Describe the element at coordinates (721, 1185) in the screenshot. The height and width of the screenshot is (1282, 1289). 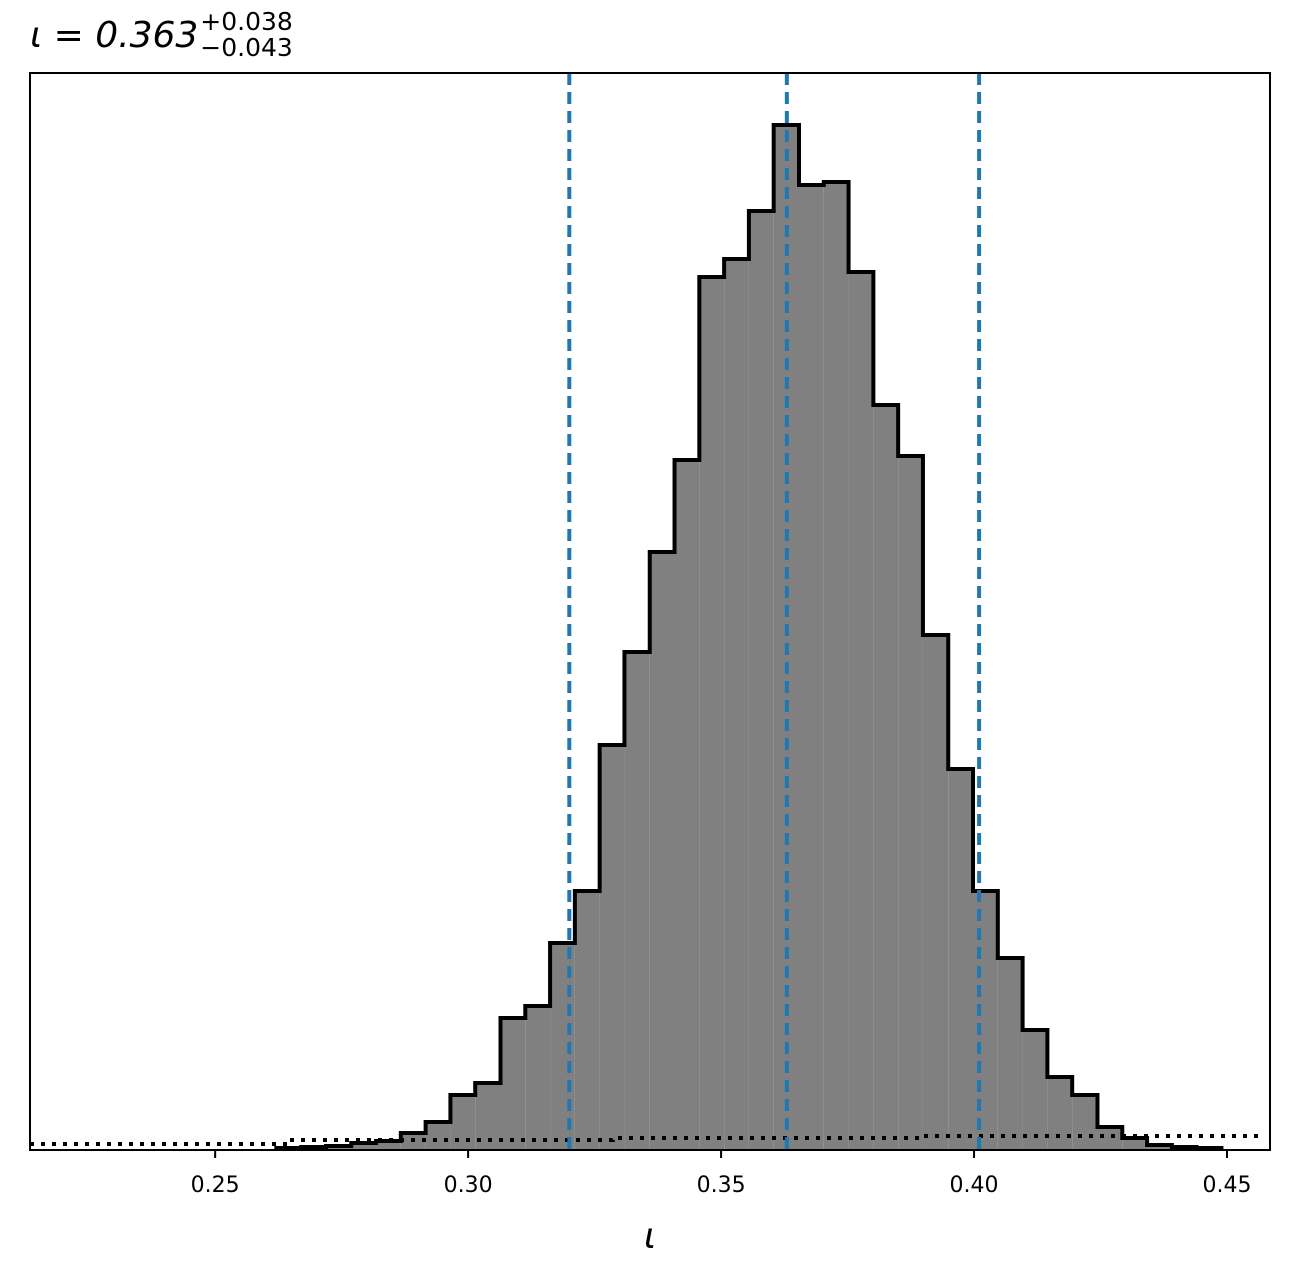
I see `x-tick-label: 0.35` at that location.